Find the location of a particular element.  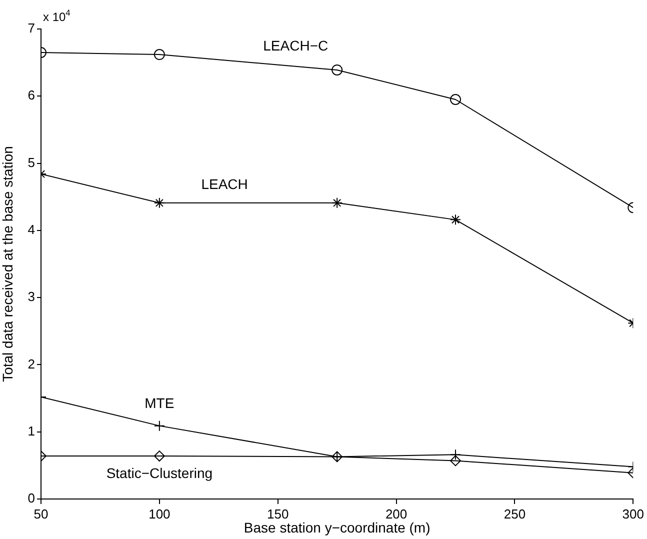

series-label: LEACH is located at coordinates (224, 184).